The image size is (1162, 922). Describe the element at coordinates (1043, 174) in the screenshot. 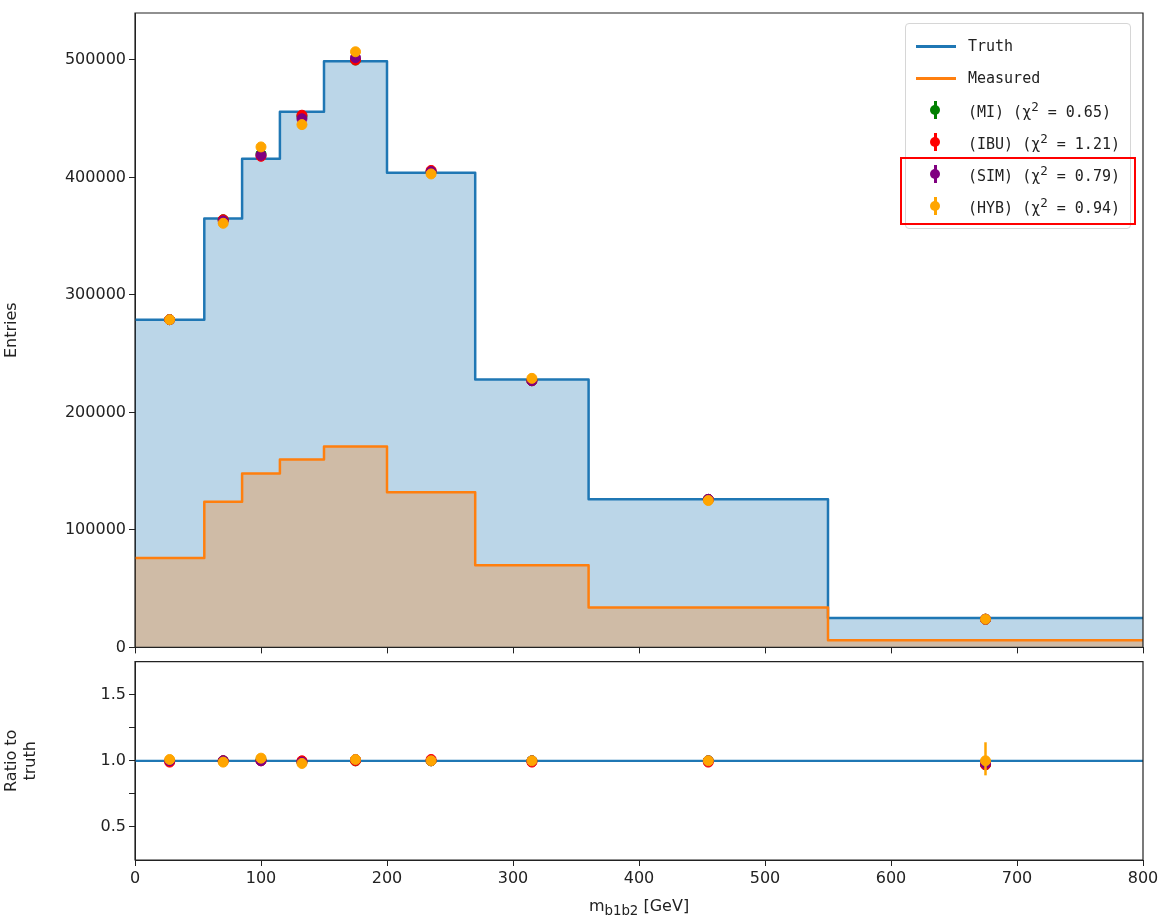

I see `legend-label: (SIM) (χ$^{2}$ = 0.79)` at that location.